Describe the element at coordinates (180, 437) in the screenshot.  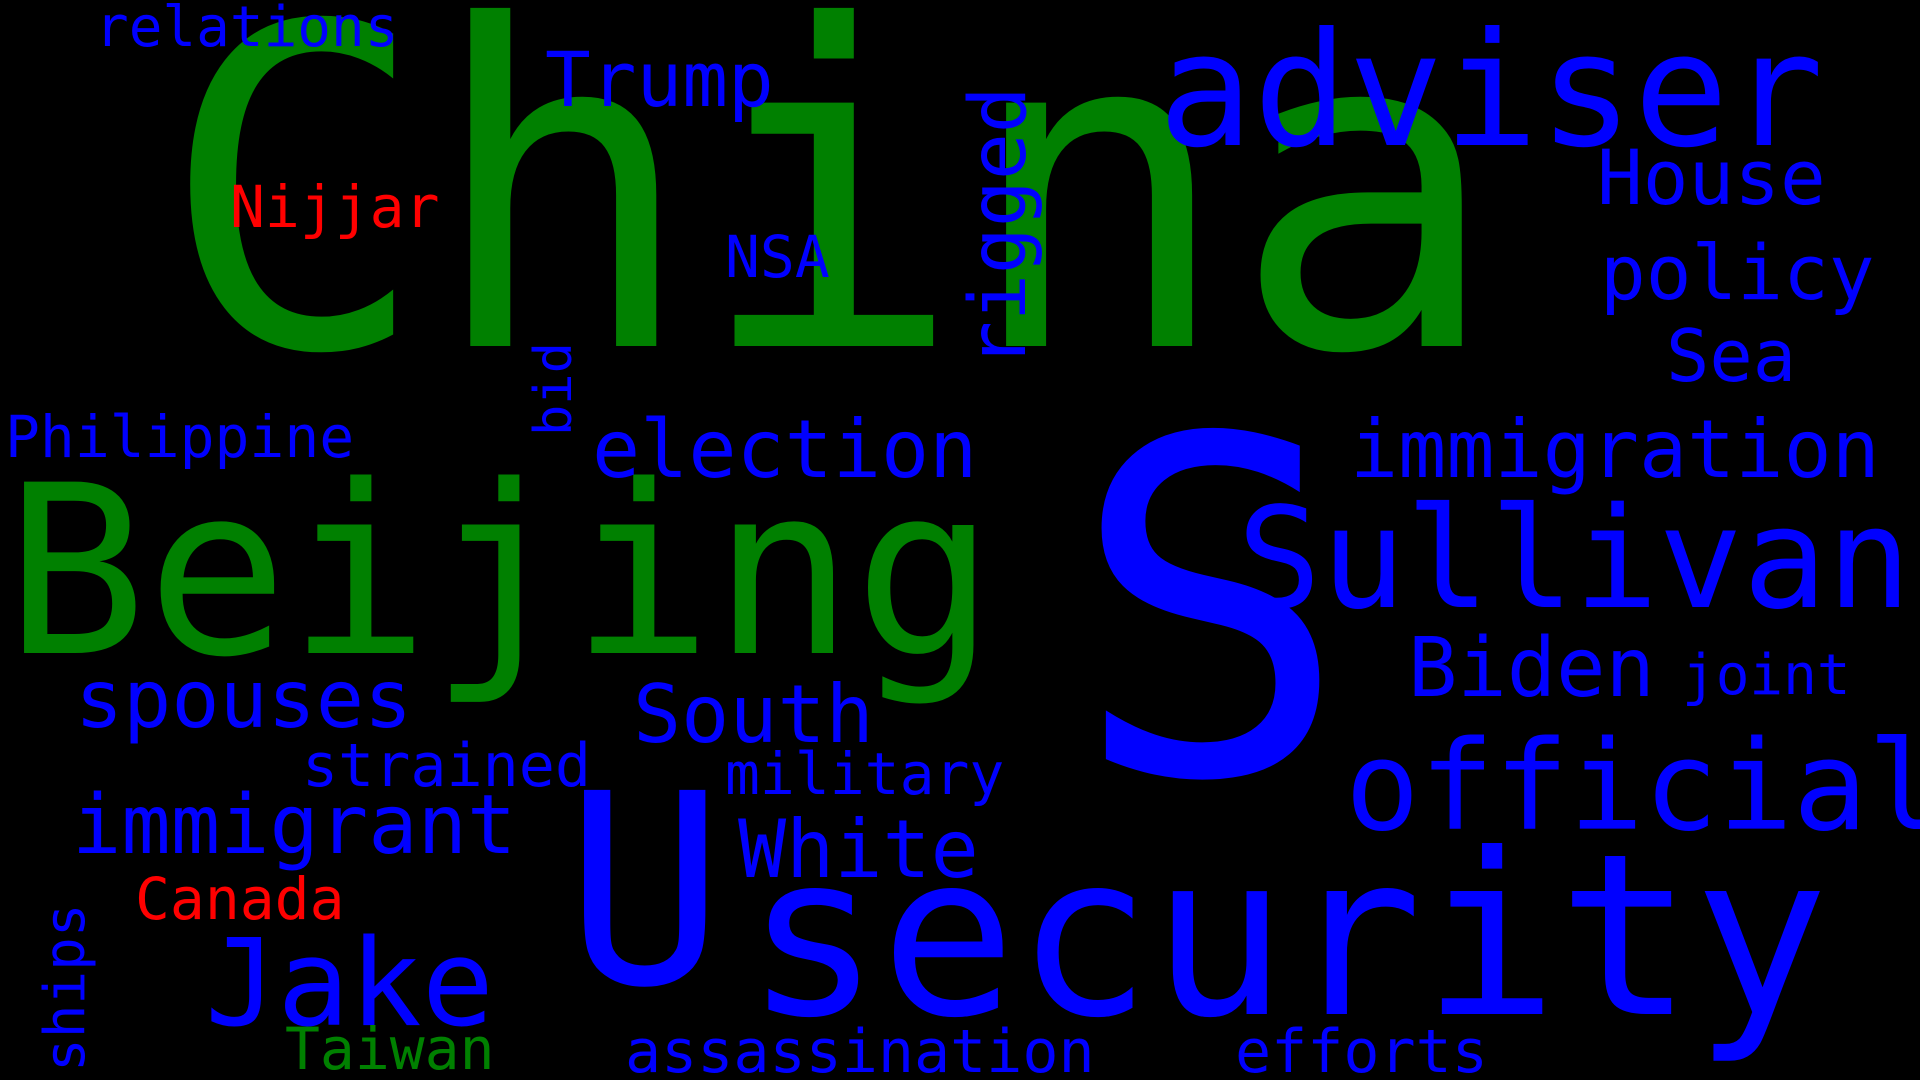
I see `word-philippine: Philippine` at that location.